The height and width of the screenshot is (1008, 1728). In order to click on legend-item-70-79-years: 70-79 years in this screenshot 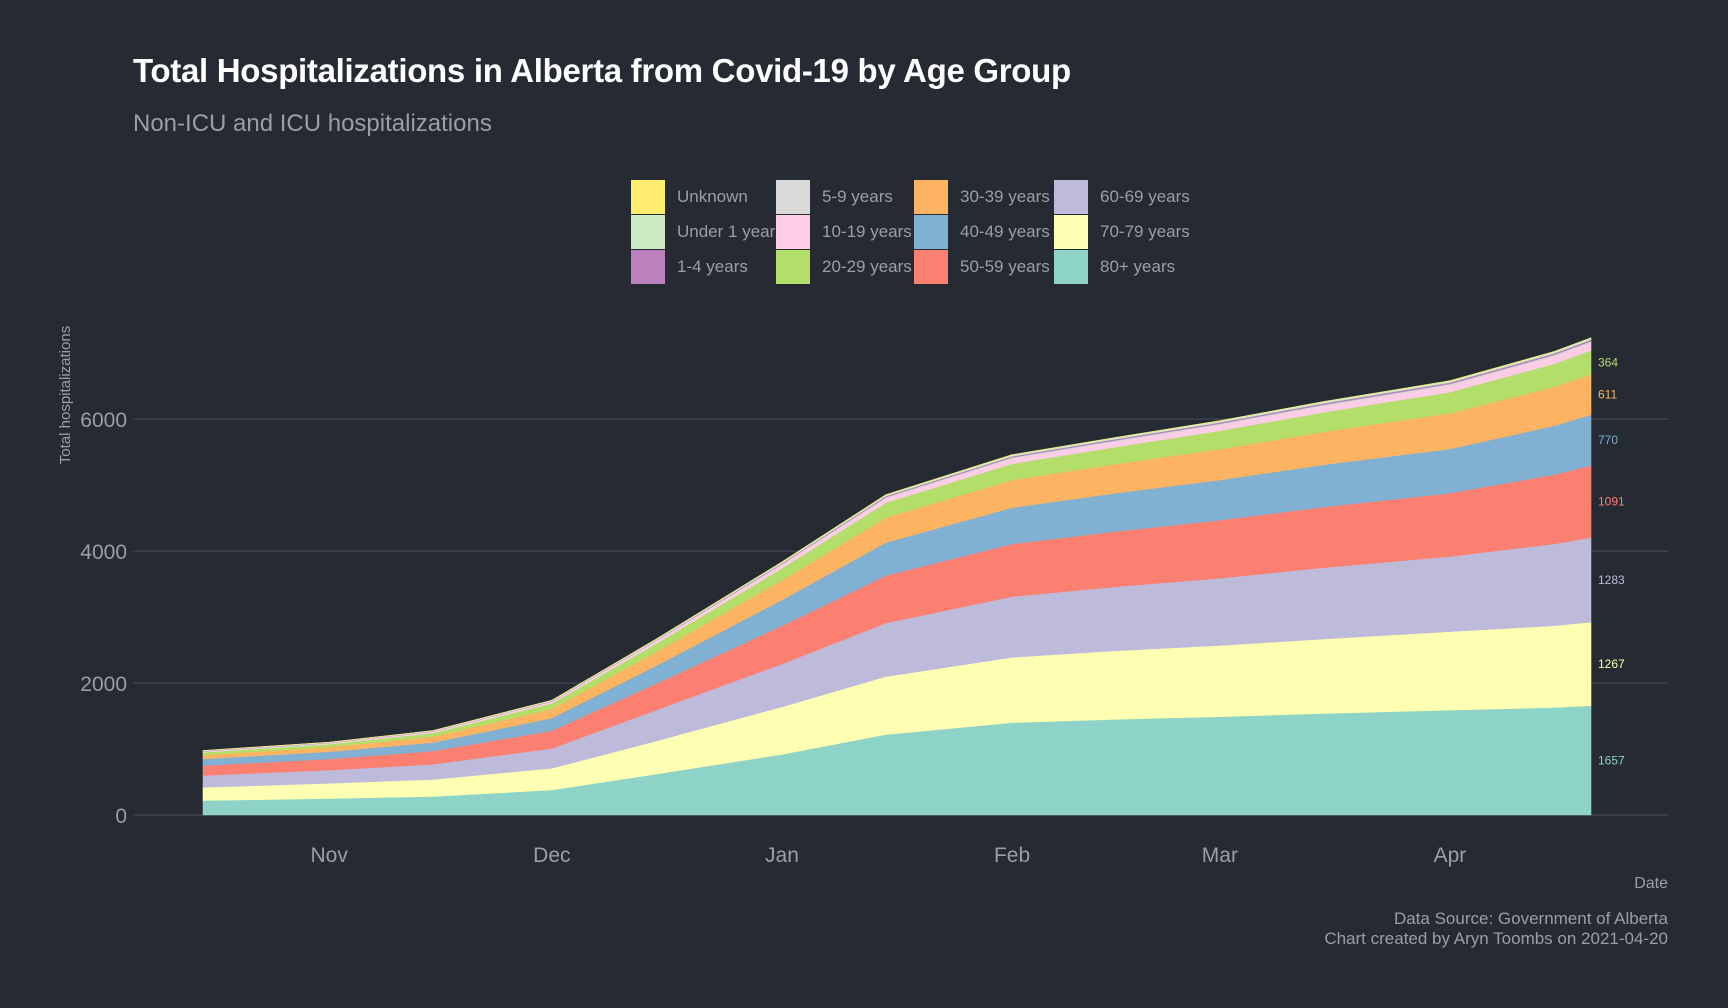, I will do `click(1129, 231)`.